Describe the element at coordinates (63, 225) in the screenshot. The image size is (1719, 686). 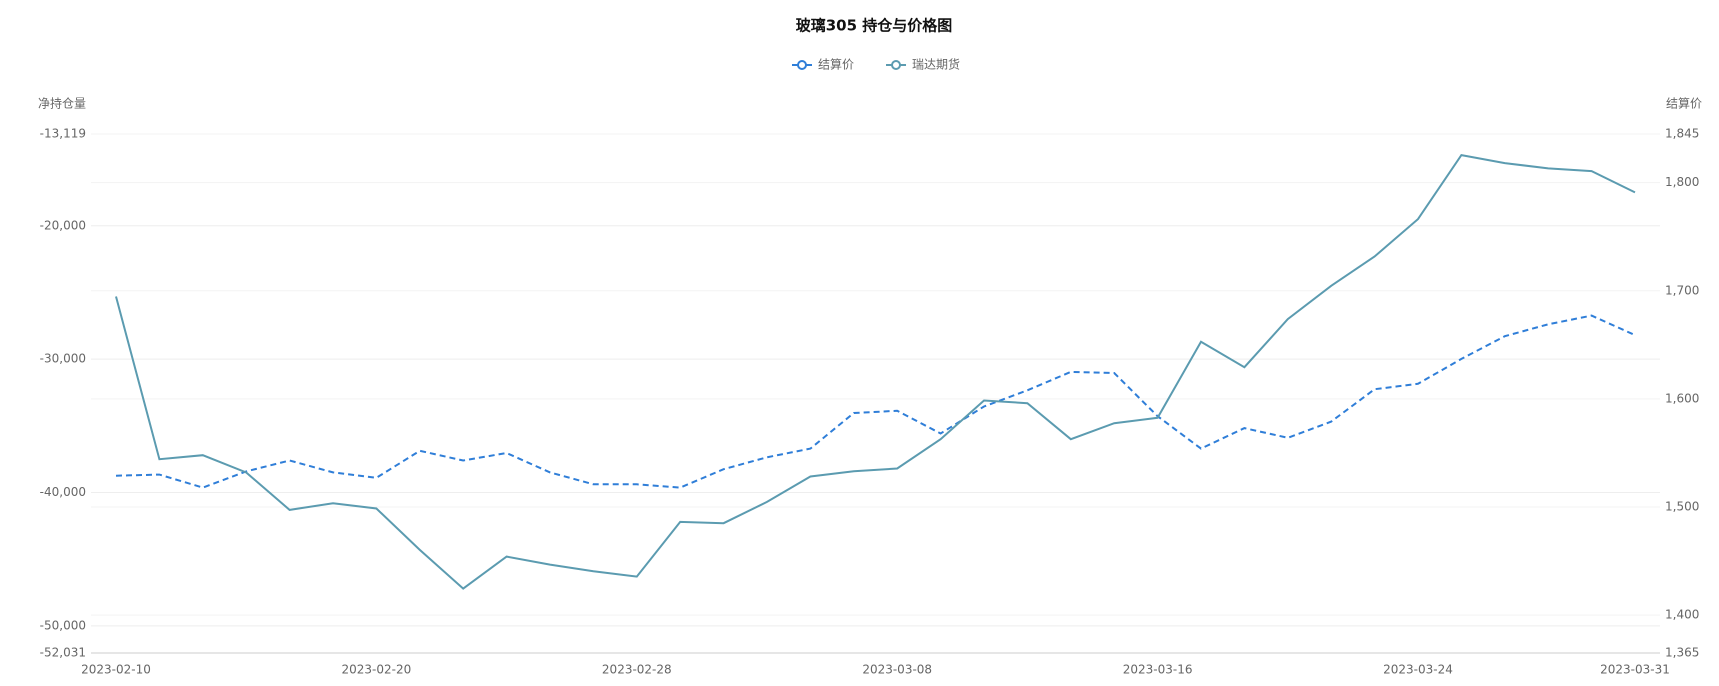
I see `y-tick-label: -20,000` at that location.